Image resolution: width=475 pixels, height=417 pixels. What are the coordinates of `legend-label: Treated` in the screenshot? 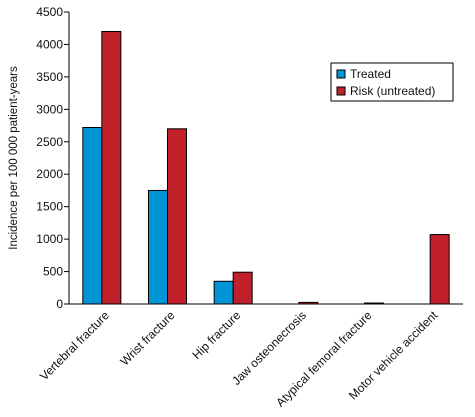 It's located at (370, 74).